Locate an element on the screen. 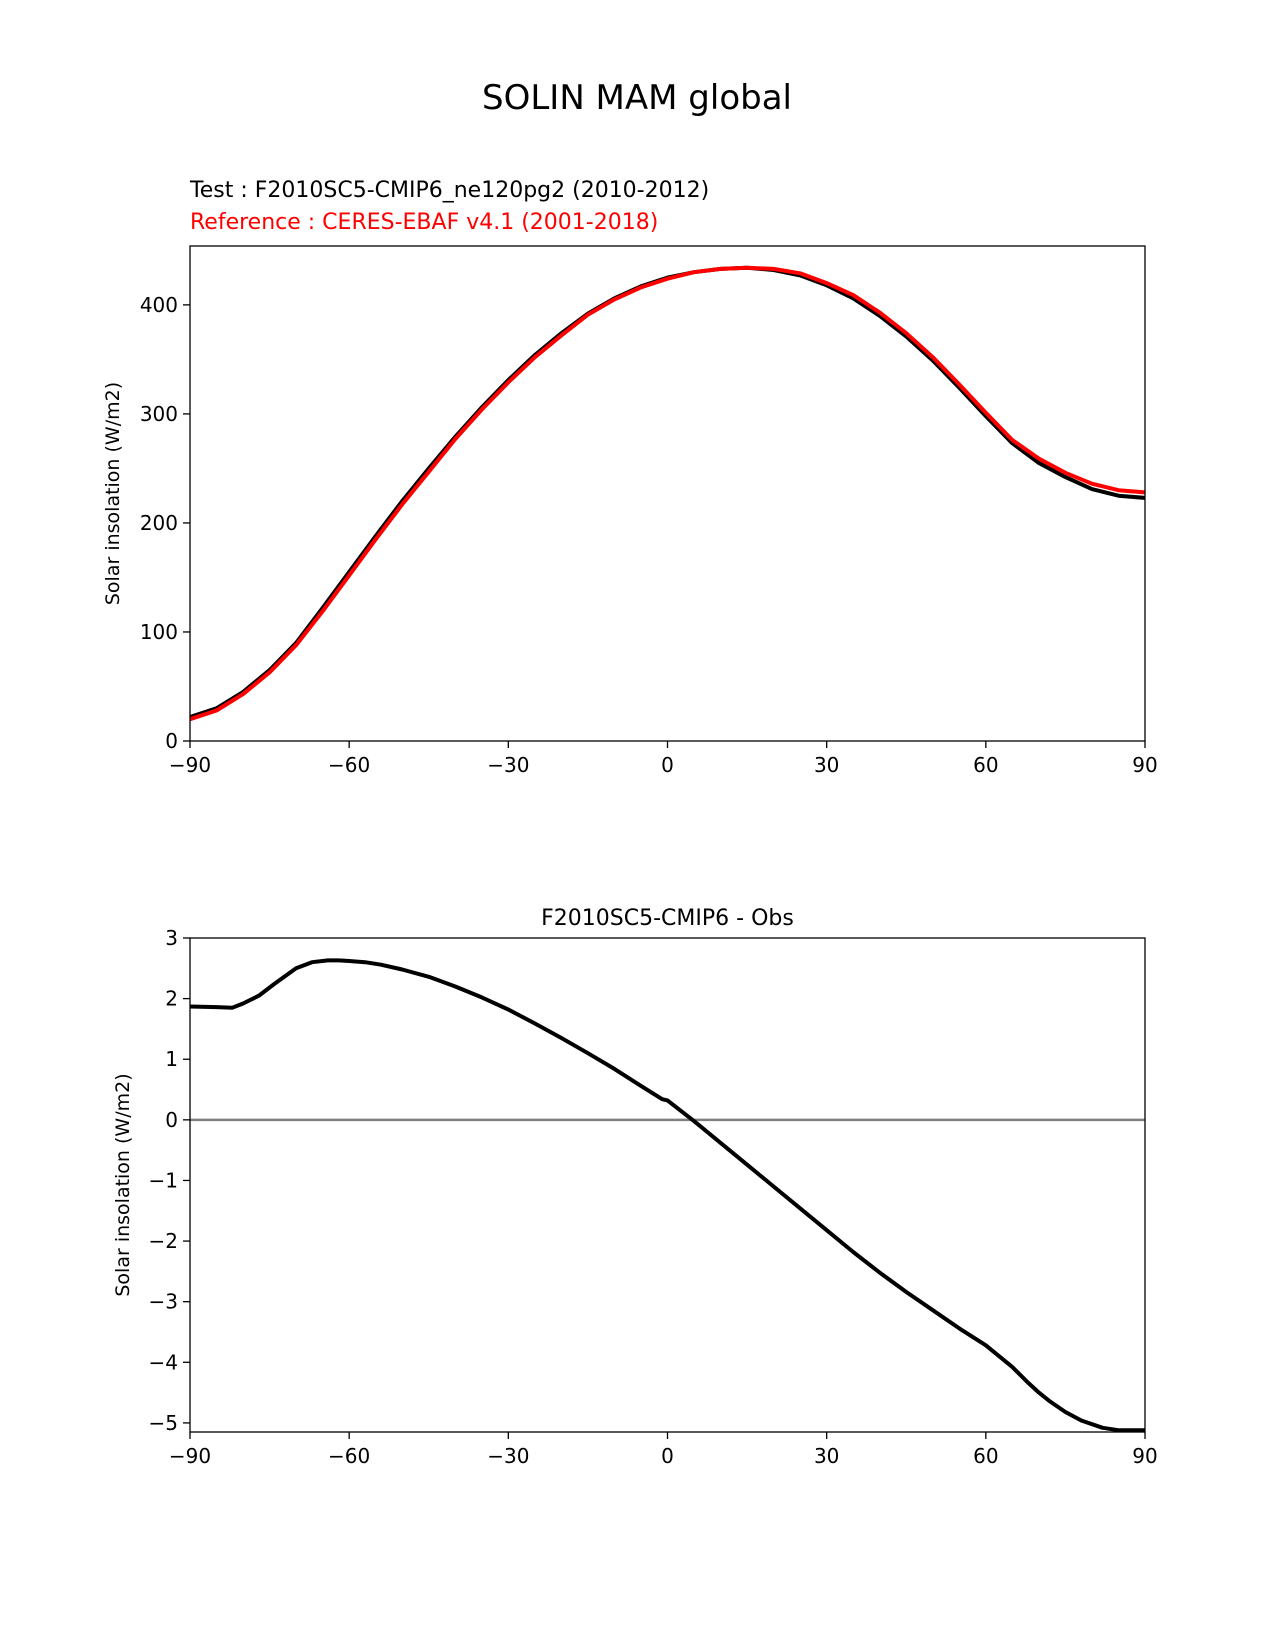  bottom-x-tick-label: −30 is located at coordinates (508, 1456).